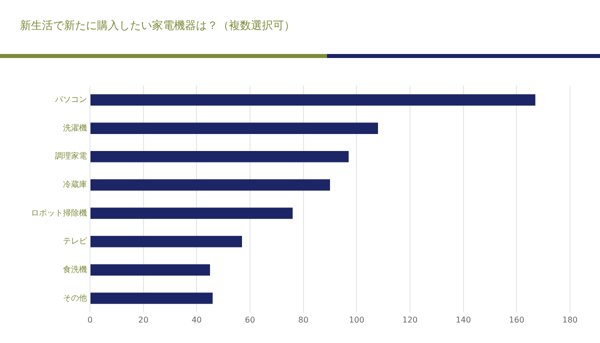 This screenshot has width=600, height=343. What do you see at coordinates (71, 156) in the screenshot?
I see `y-tick-label: 調理家電` at bounding box center [71, 156].